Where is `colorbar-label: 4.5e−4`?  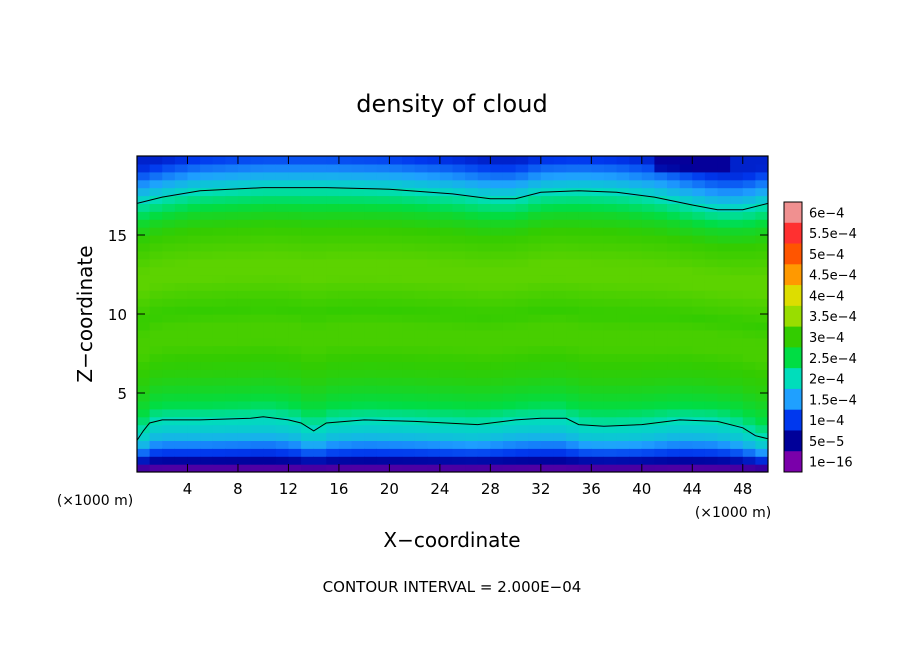 colorbar-label: 4.5e−4 is located at coordinates (833, 276).